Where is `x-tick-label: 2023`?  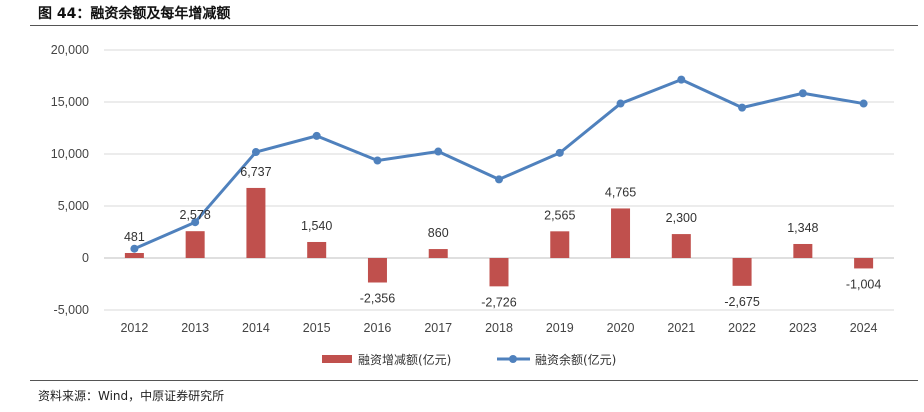
x-tick-label: 2023 is located at coordinates (803, 328).